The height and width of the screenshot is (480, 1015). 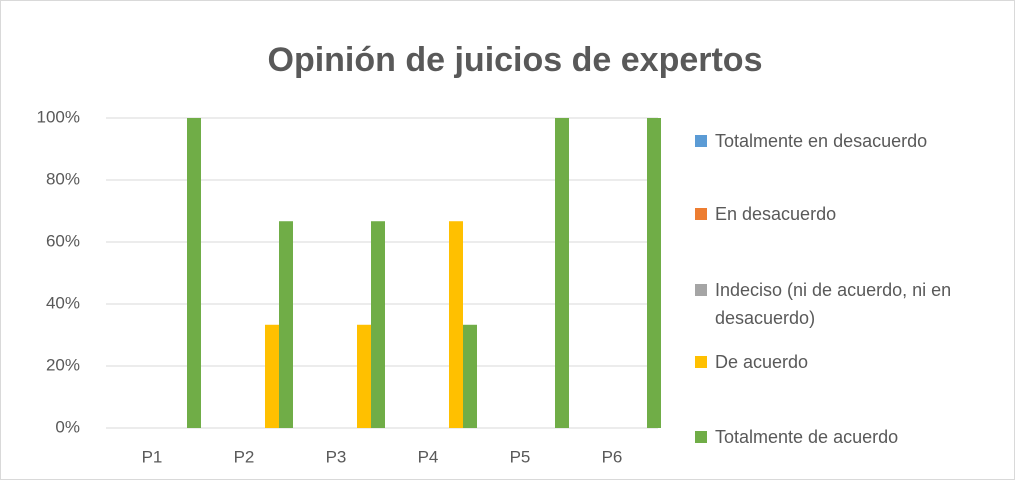 I want to click on x-tick-label: P5, so click(x=520, y=456).